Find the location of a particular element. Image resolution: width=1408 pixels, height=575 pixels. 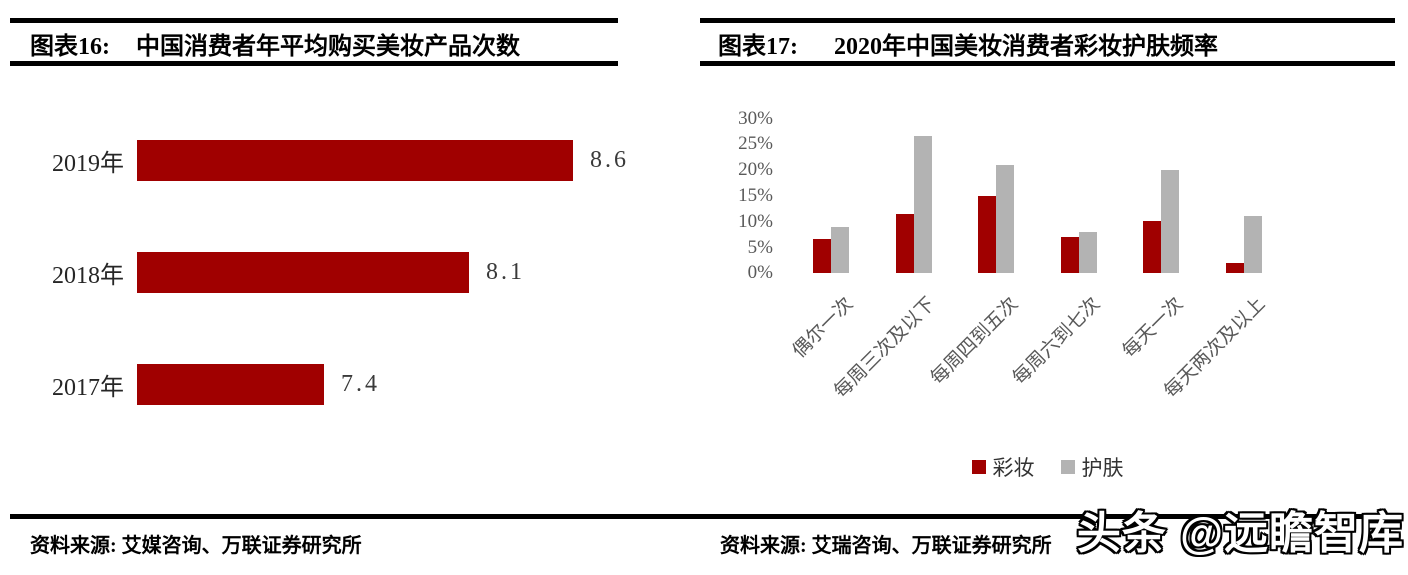

x-category-label-4: 每天一次 is located at coordinates (1153, 328).